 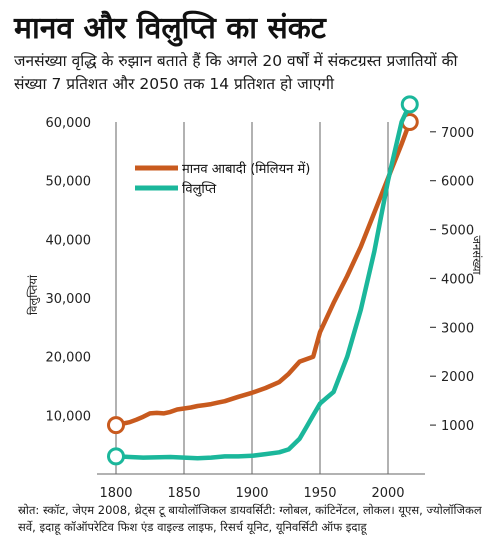 I want to click on series-1-end-marker, so click(x=409, y=104).